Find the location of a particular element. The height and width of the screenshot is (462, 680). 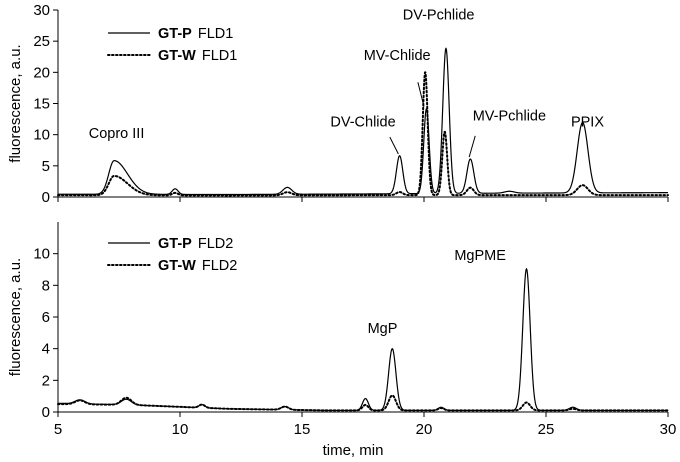

x-tick-label: 10 is located at coordinates (180, 429).